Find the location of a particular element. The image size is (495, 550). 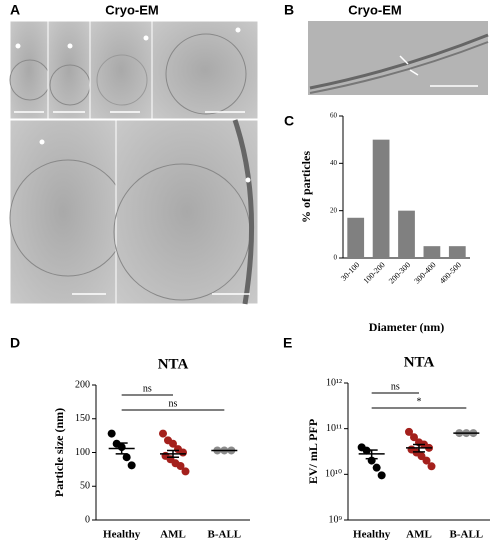

y-axis-label: EV/ mL PFP is located at coordinates (313, 451).